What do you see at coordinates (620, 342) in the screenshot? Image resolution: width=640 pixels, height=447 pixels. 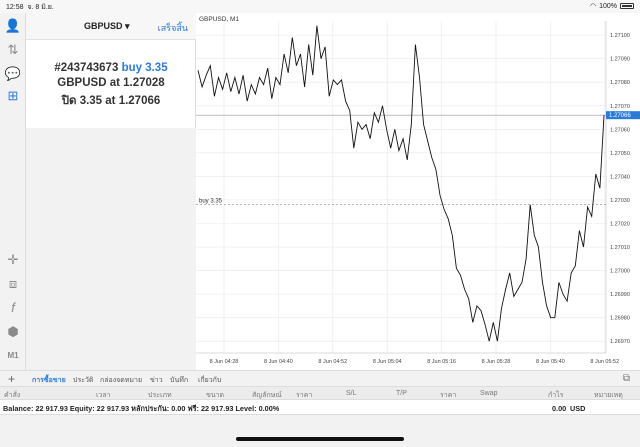 I see `price-tick-label: 1.26970` at bounding box center [620, 342].